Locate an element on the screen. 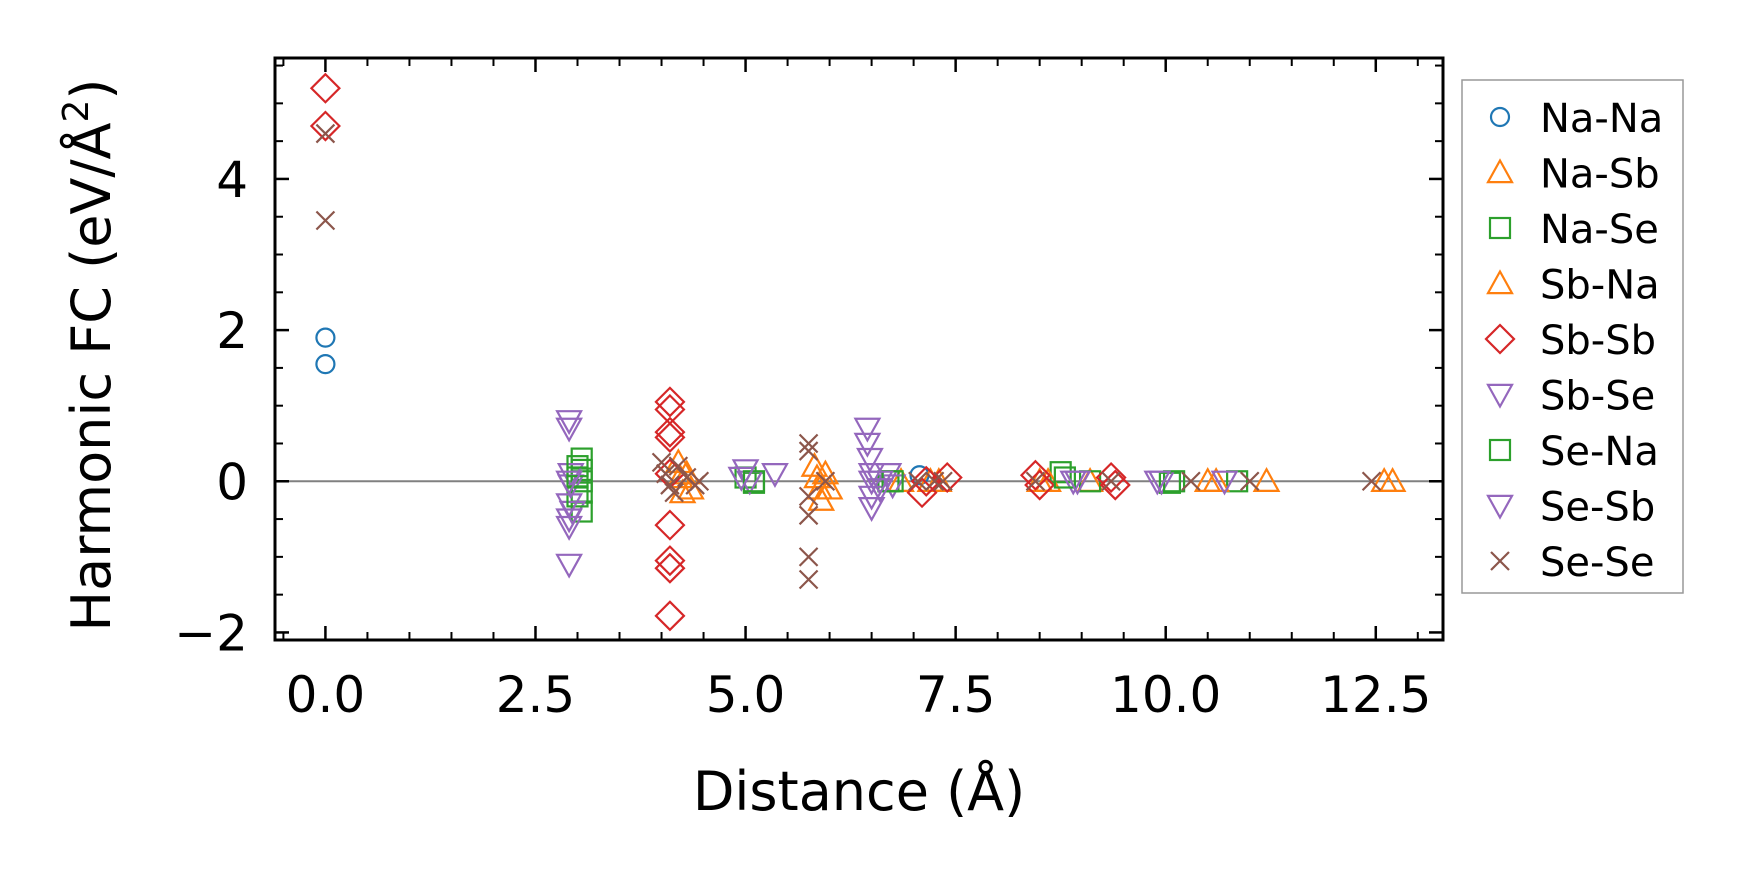  x-tick-label: 5.0 is located at coordinates (746, 695).